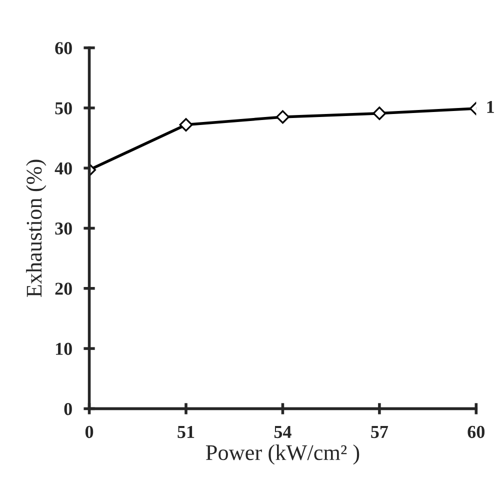  I want to click on x-tick-label: 57, so click(379, 432).